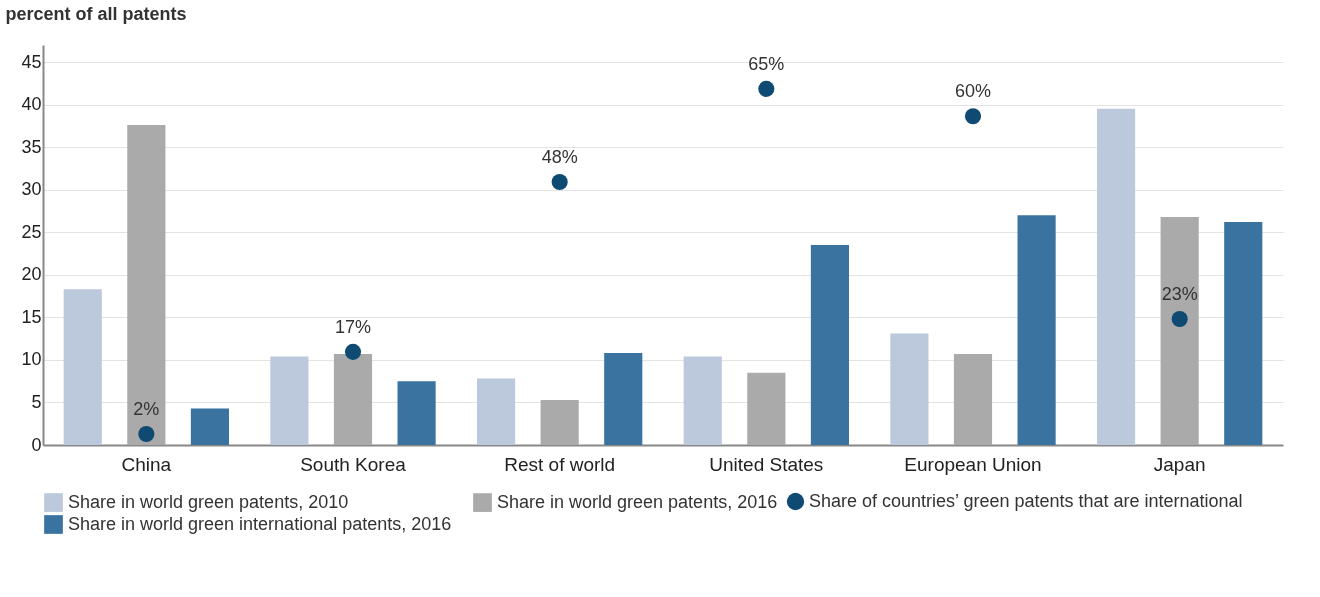 This screenshot has width=1320, height=597. I want to click on y-axis-title: percent of all patents, so click(96, 13).